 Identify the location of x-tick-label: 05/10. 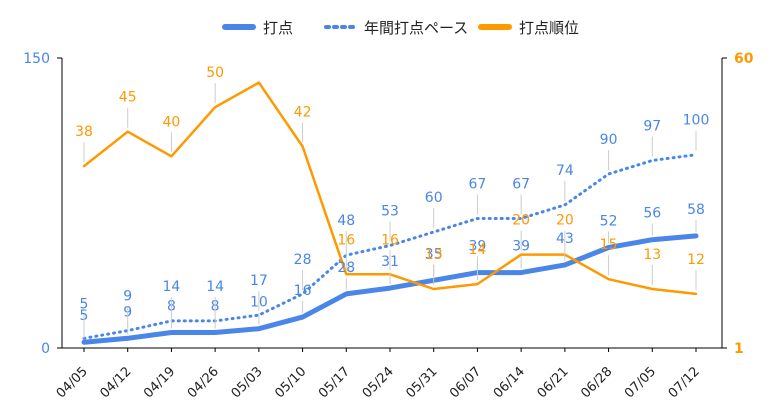
(290, 382).